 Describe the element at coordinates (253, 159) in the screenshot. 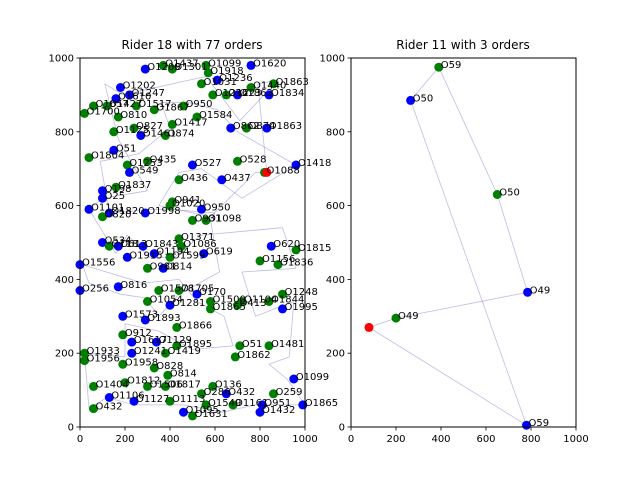

I see `left-point-label: O528` at that location.